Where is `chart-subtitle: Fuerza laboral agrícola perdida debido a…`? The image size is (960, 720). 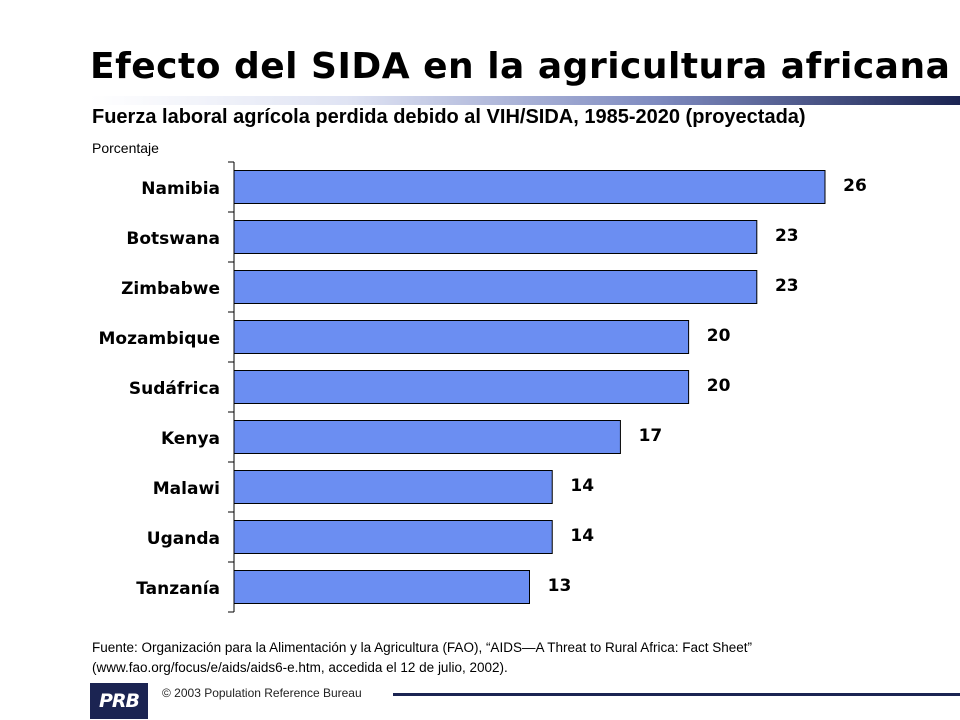 chart-subtitle: Fuerza laboral agrícola perdida debido a… is located at coordinates (449, 117).